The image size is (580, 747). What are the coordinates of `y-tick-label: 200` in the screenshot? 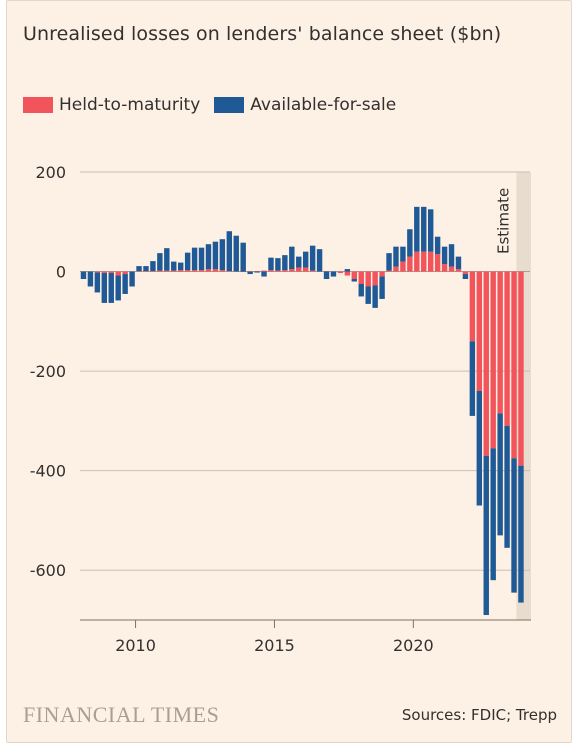 It's located at (50, 172).